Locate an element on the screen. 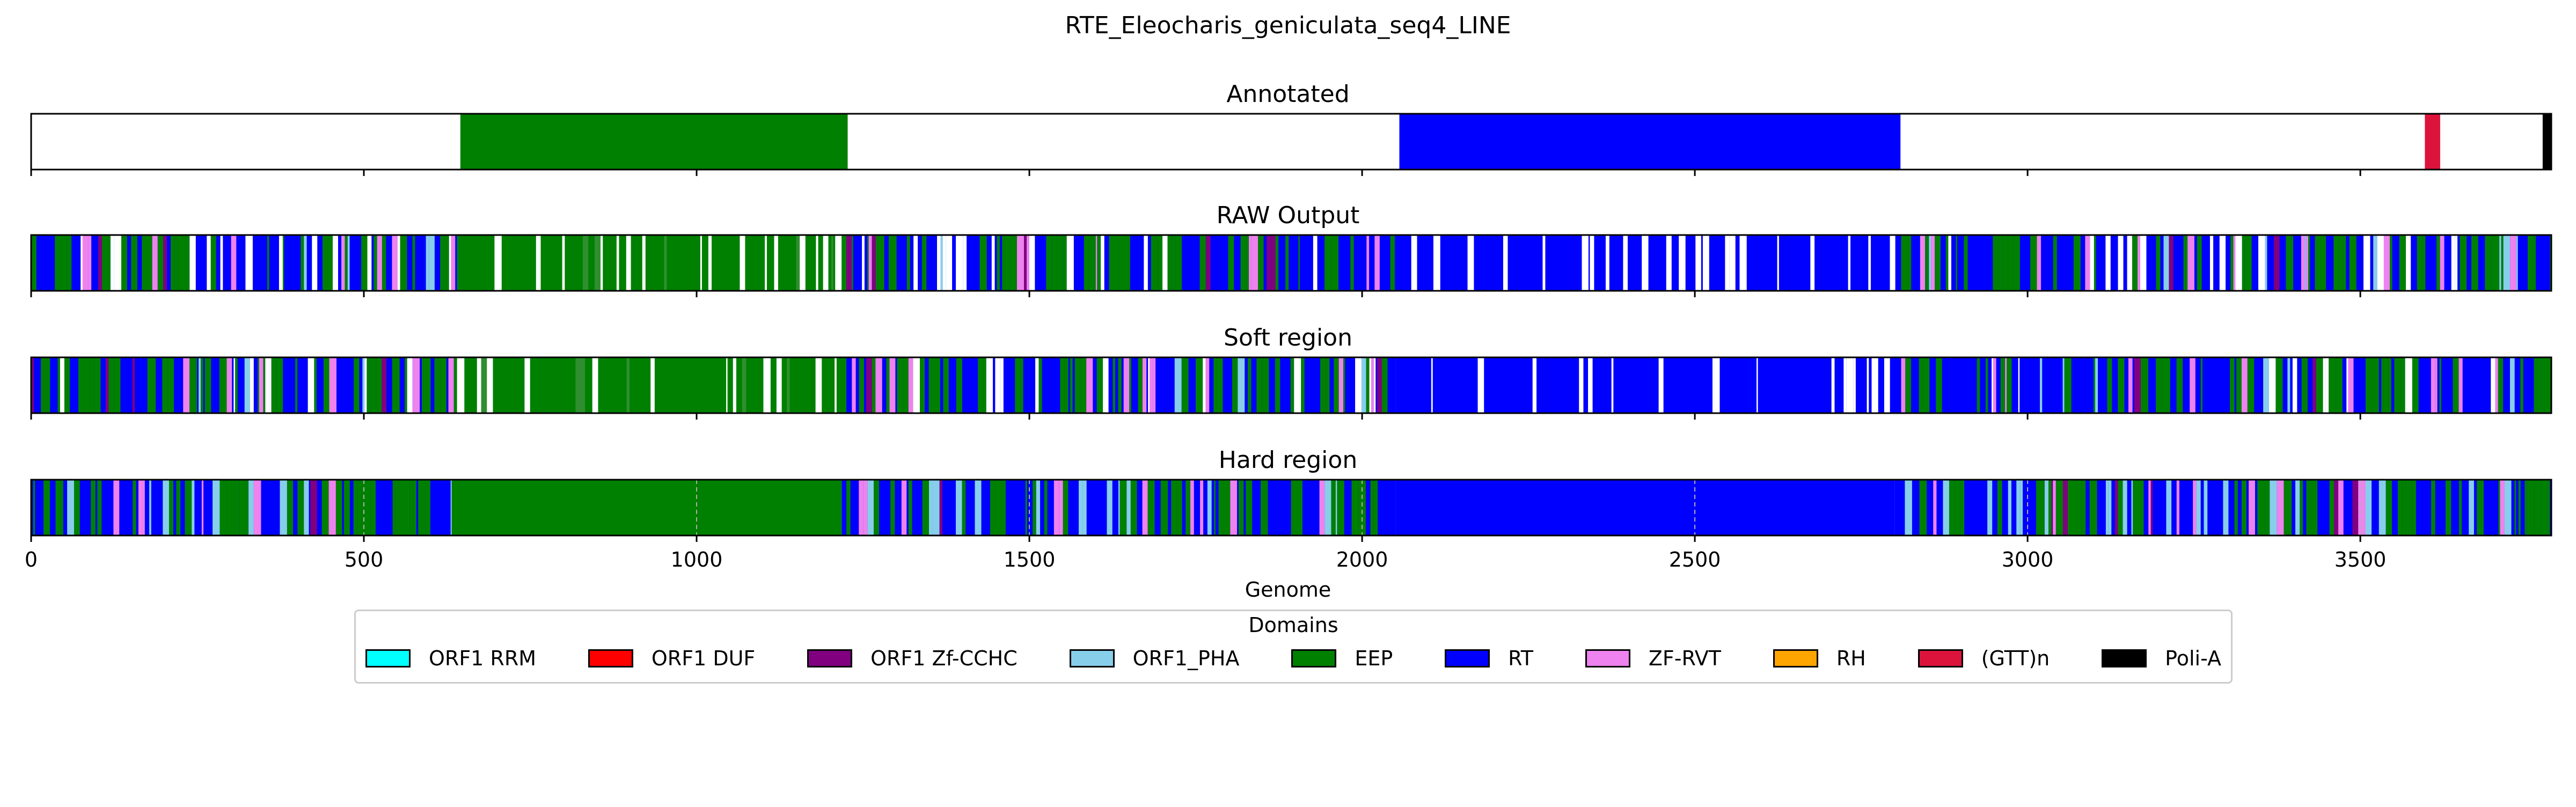  legend-item-rh: RH is located at coordinates (1819, 658).